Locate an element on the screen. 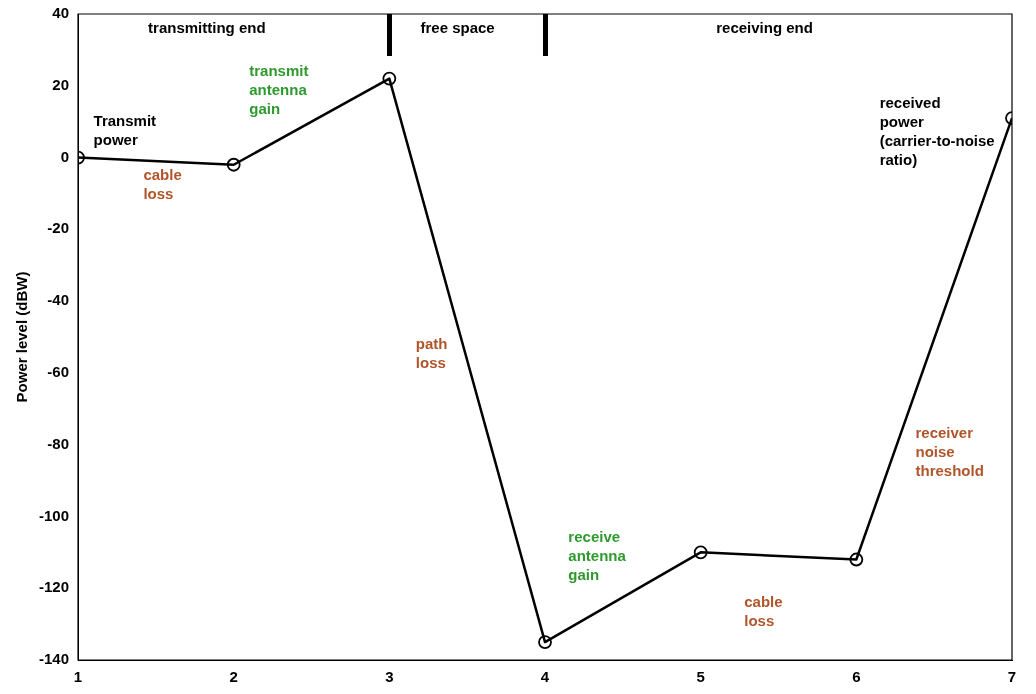 The width and height of the screenshot is (1036, 694). annotation: receiving end is located at coordinates (764, 27).